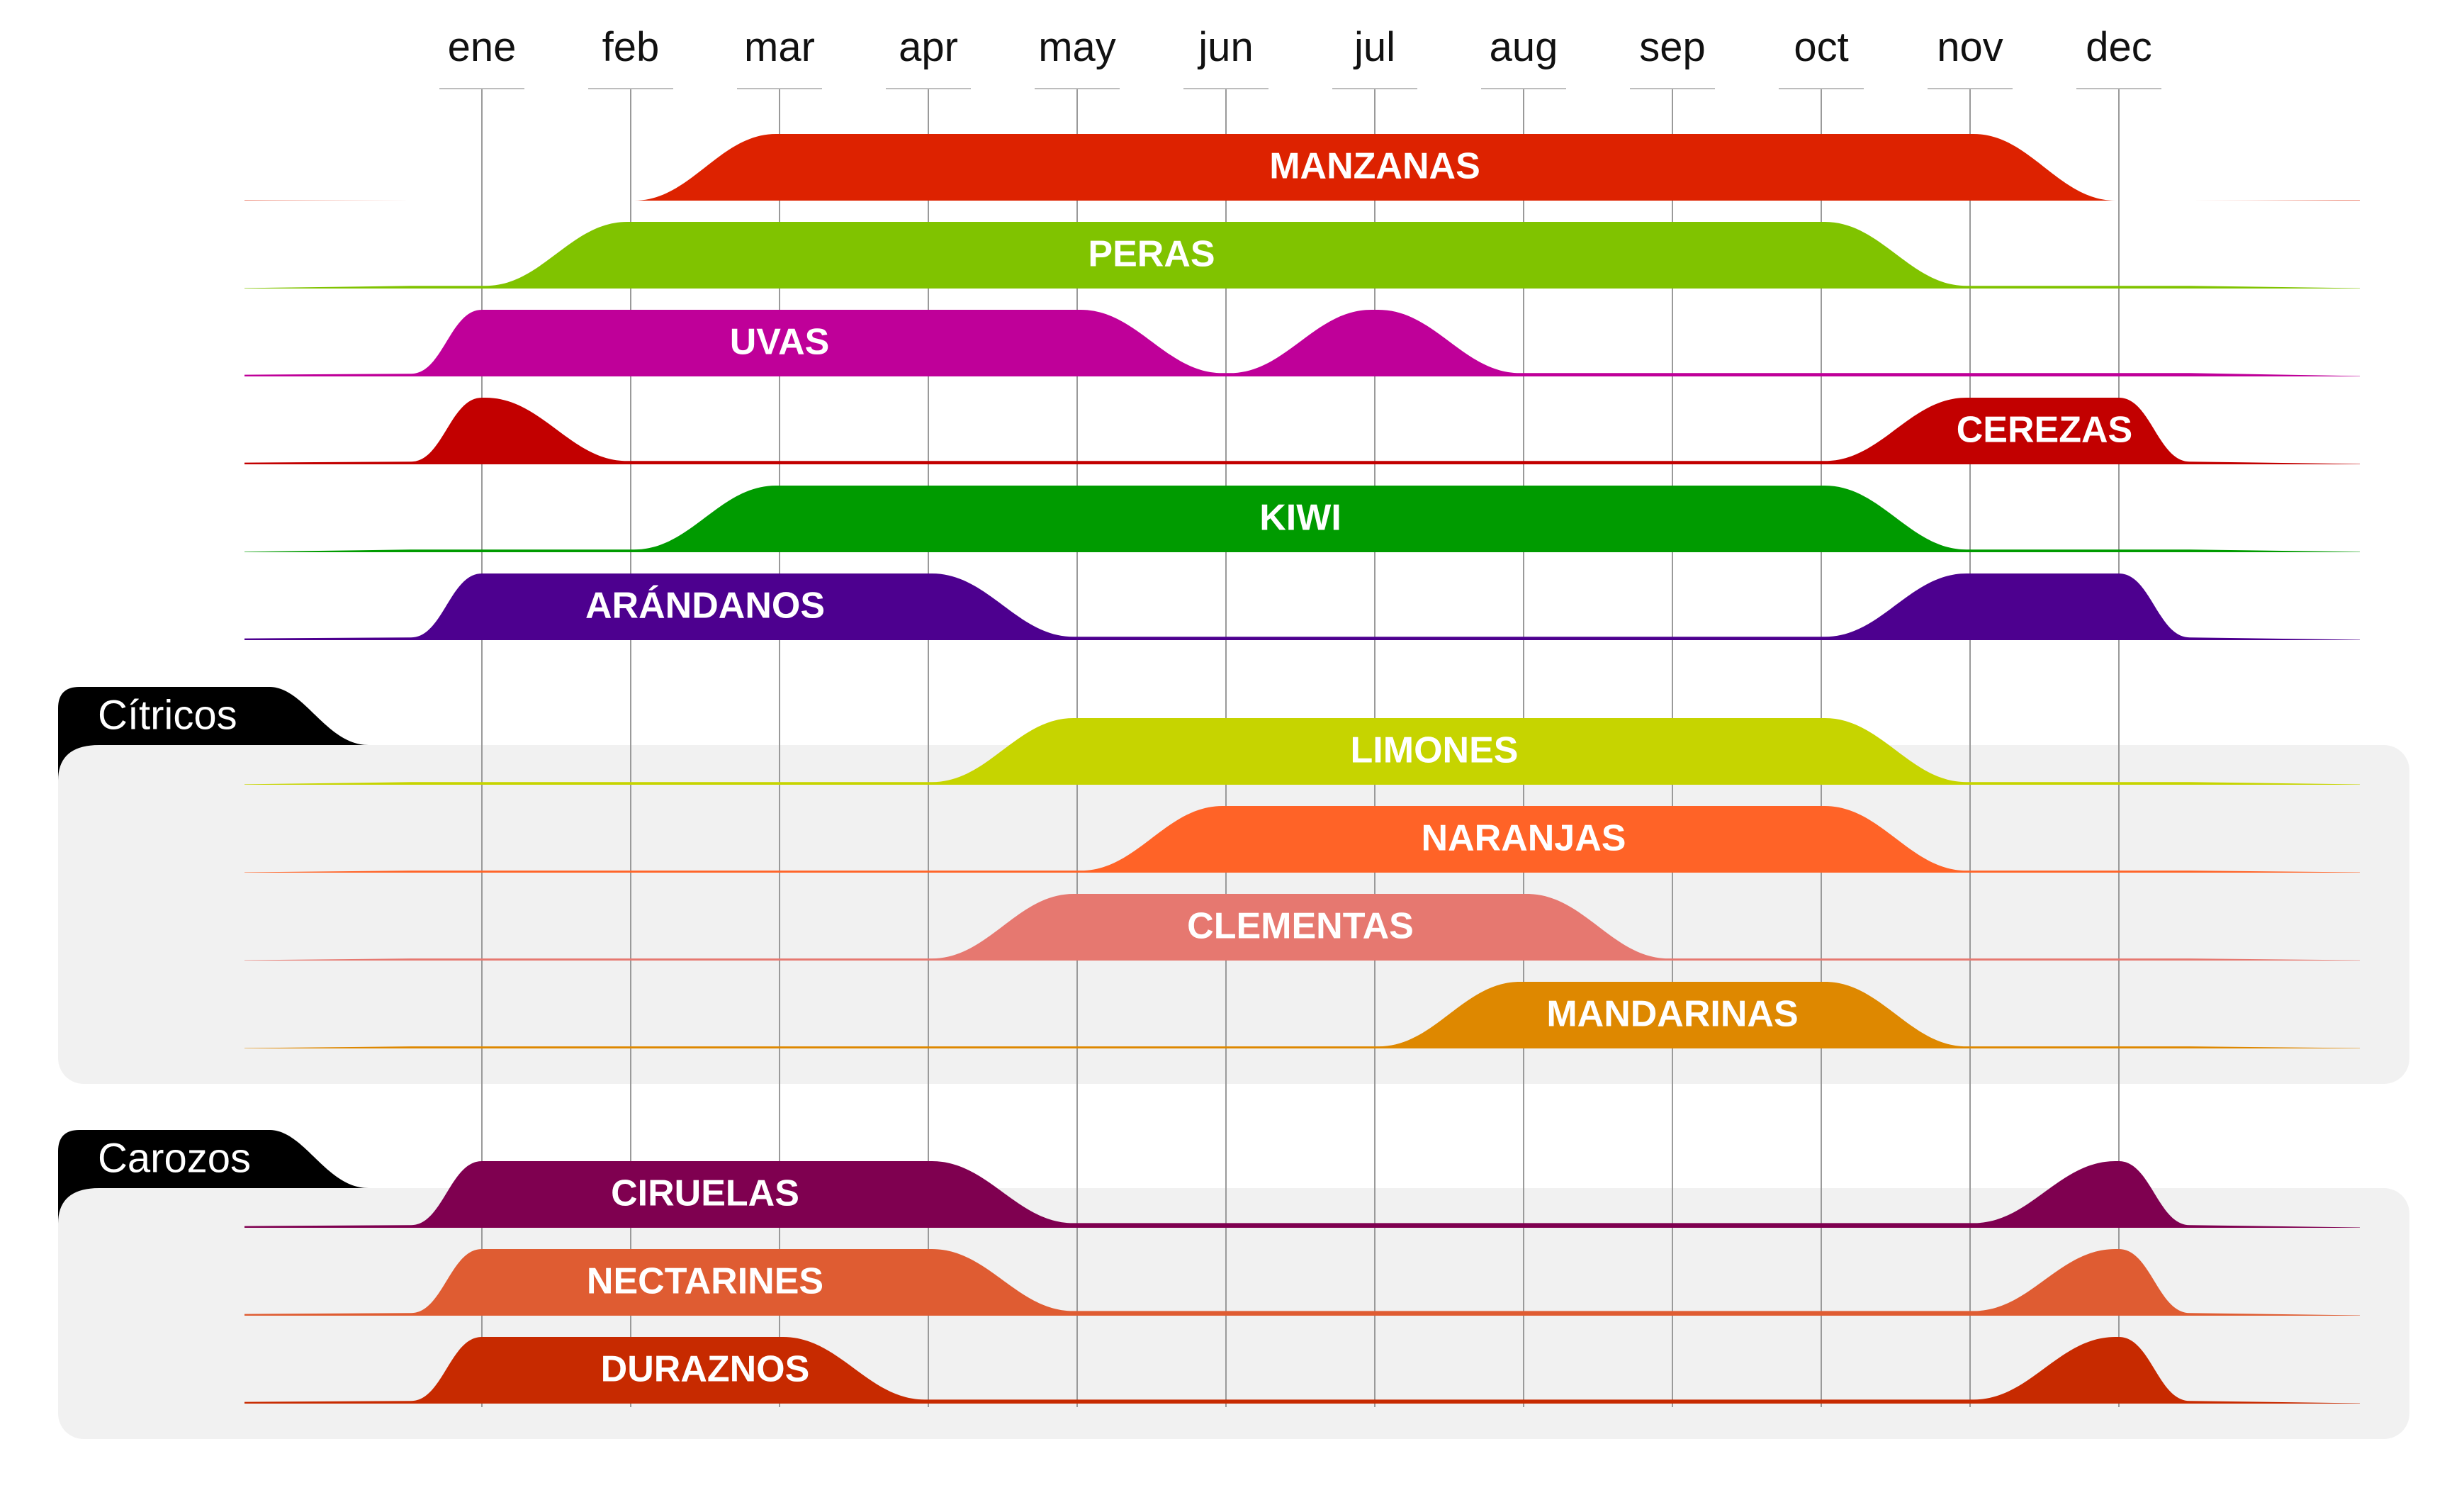 This screenshot has width=2464, height=1500. Describe the element at coordinates (1302, 1282) in the screenshot. I see `series-nectarines` at that location.